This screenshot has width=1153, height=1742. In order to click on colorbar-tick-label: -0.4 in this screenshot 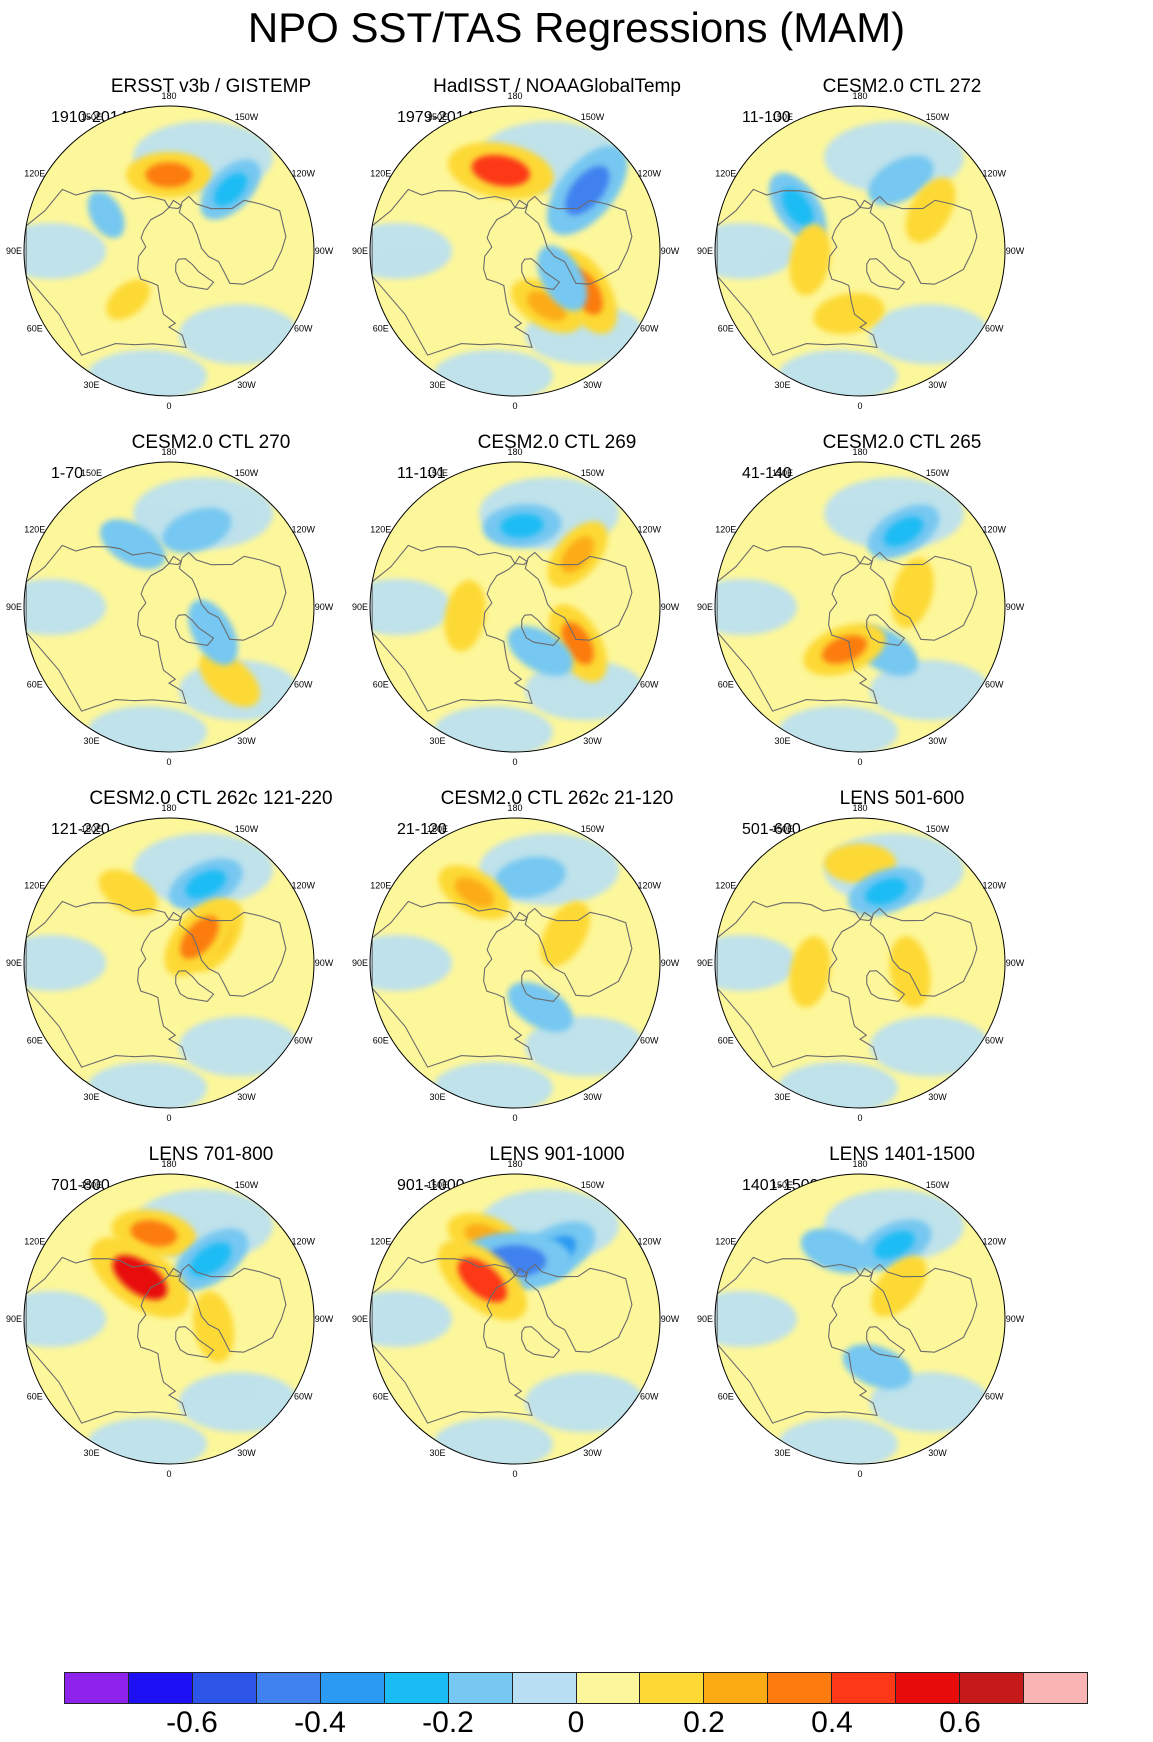, I will do `click(320, 1722)`.